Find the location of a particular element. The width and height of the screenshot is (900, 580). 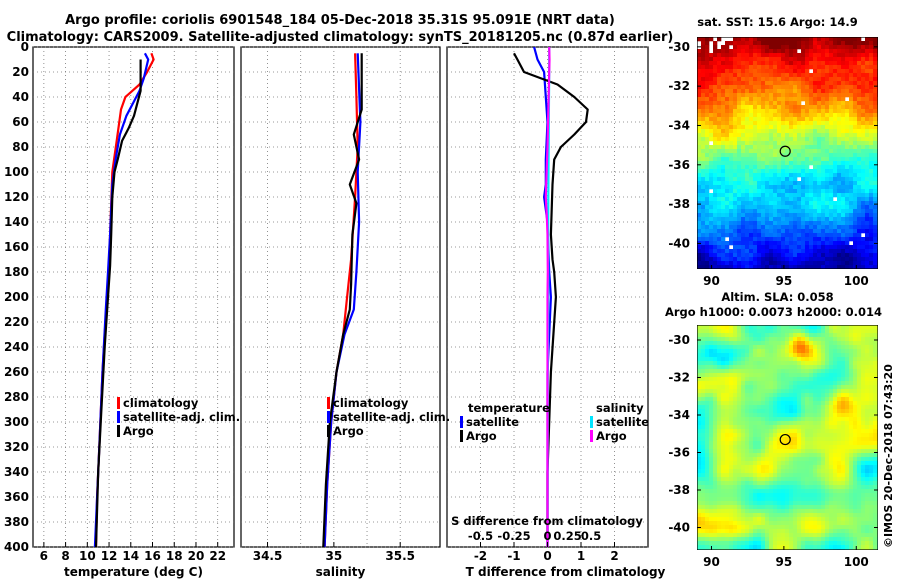

x-tick-label: 10 is located at coordinates (87, 556).